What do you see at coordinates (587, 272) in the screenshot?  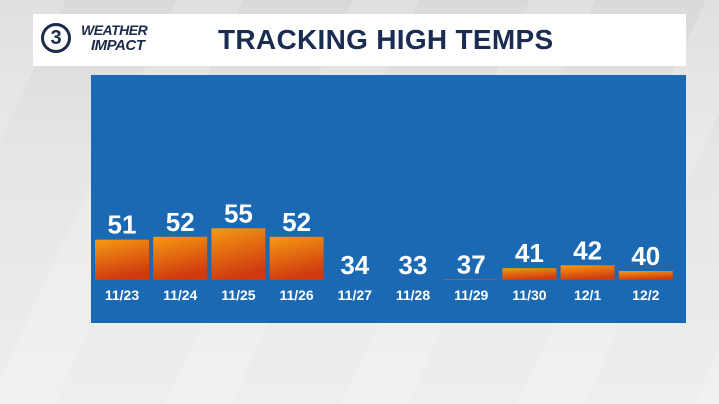 I see `bar-12/1` at bounding box center [587, 272].